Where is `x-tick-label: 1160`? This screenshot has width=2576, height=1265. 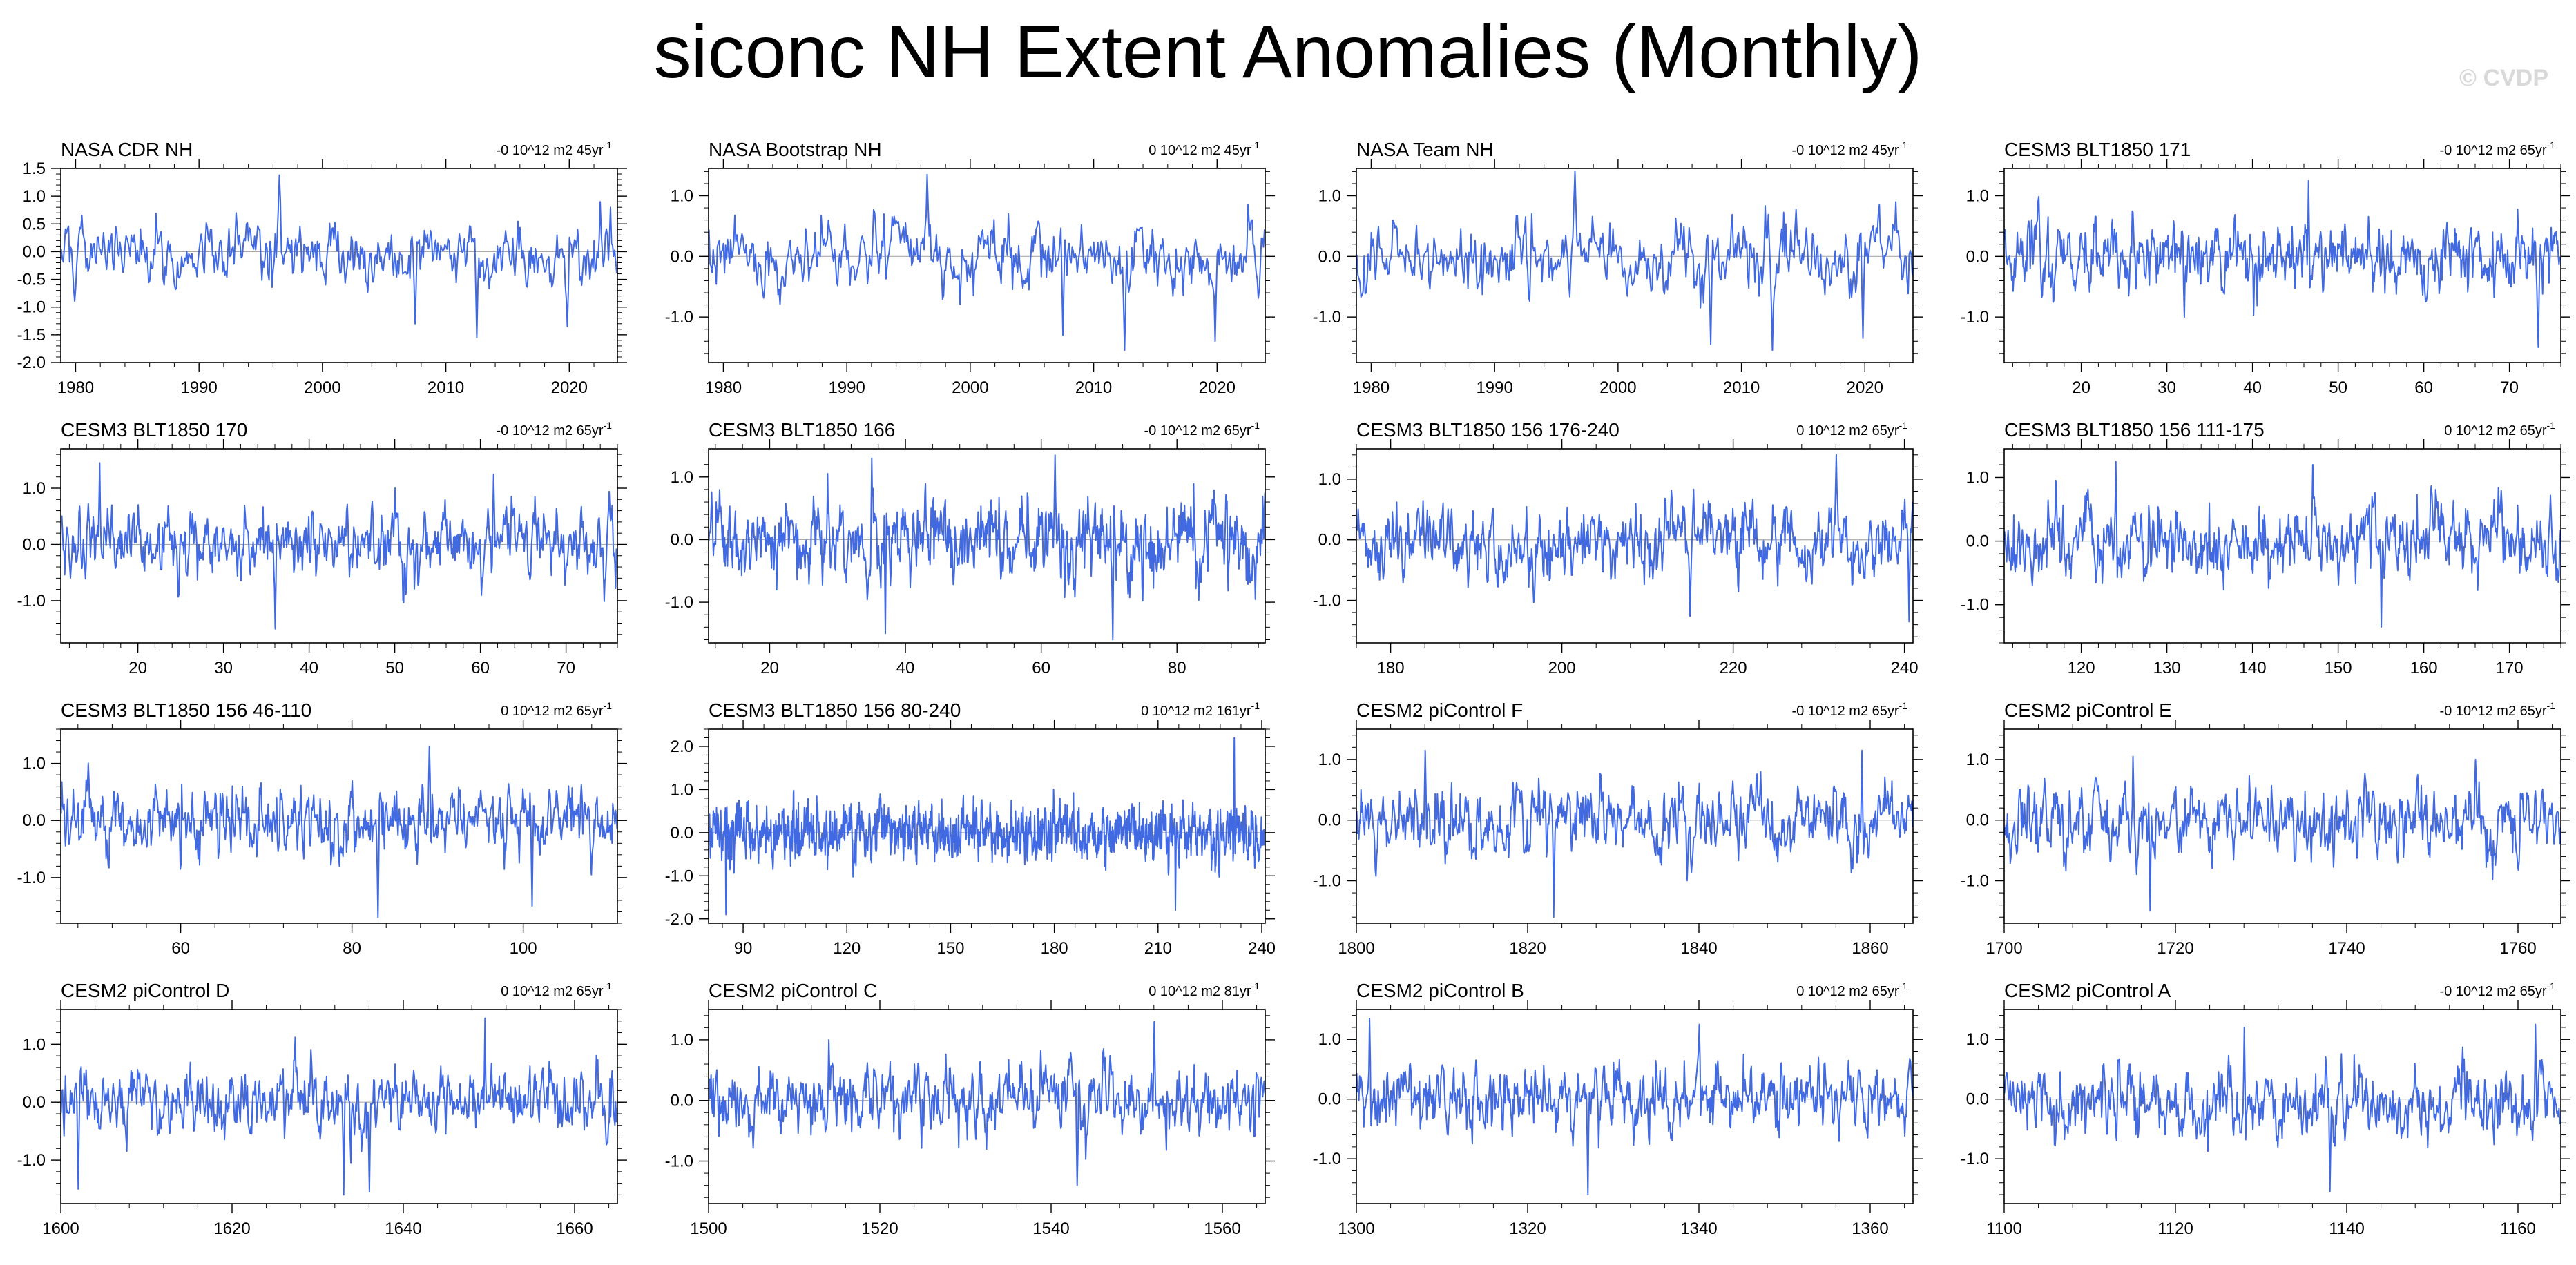
x-tick-label: 1160 is located at coordinates (2518, 1229).